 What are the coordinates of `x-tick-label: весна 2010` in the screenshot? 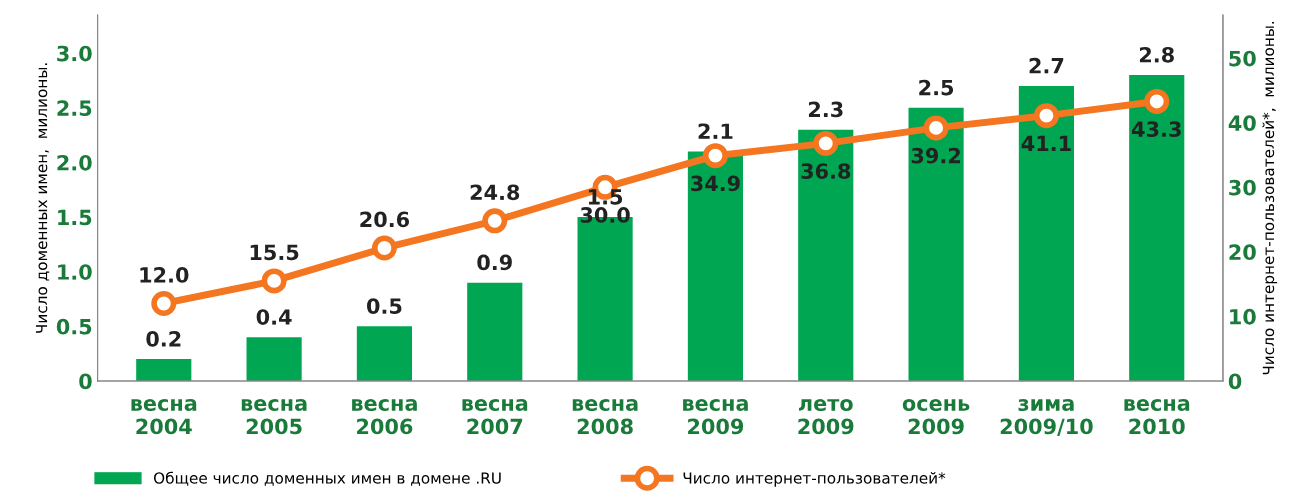 It's located at (1157, 417).